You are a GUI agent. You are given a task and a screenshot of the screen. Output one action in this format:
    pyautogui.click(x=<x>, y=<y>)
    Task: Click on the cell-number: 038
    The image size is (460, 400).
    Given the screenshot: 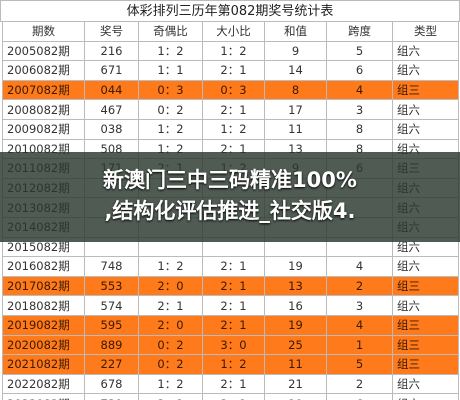 What is the action you would take?
    pyautogui.click(x=111, y=129)
    